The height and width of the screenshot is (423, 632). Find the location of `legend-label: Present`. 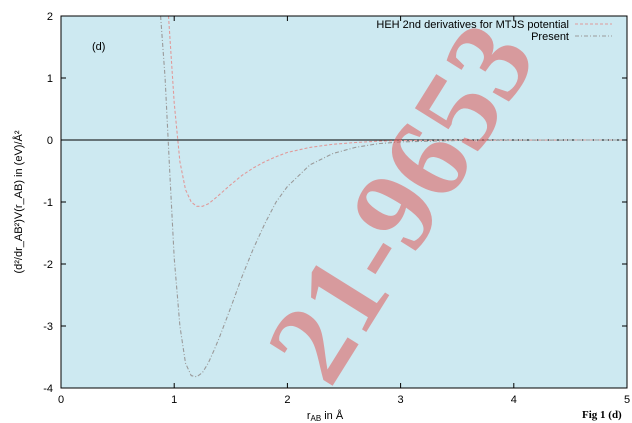

legend-label: Present is located at coordinates (550, 37).